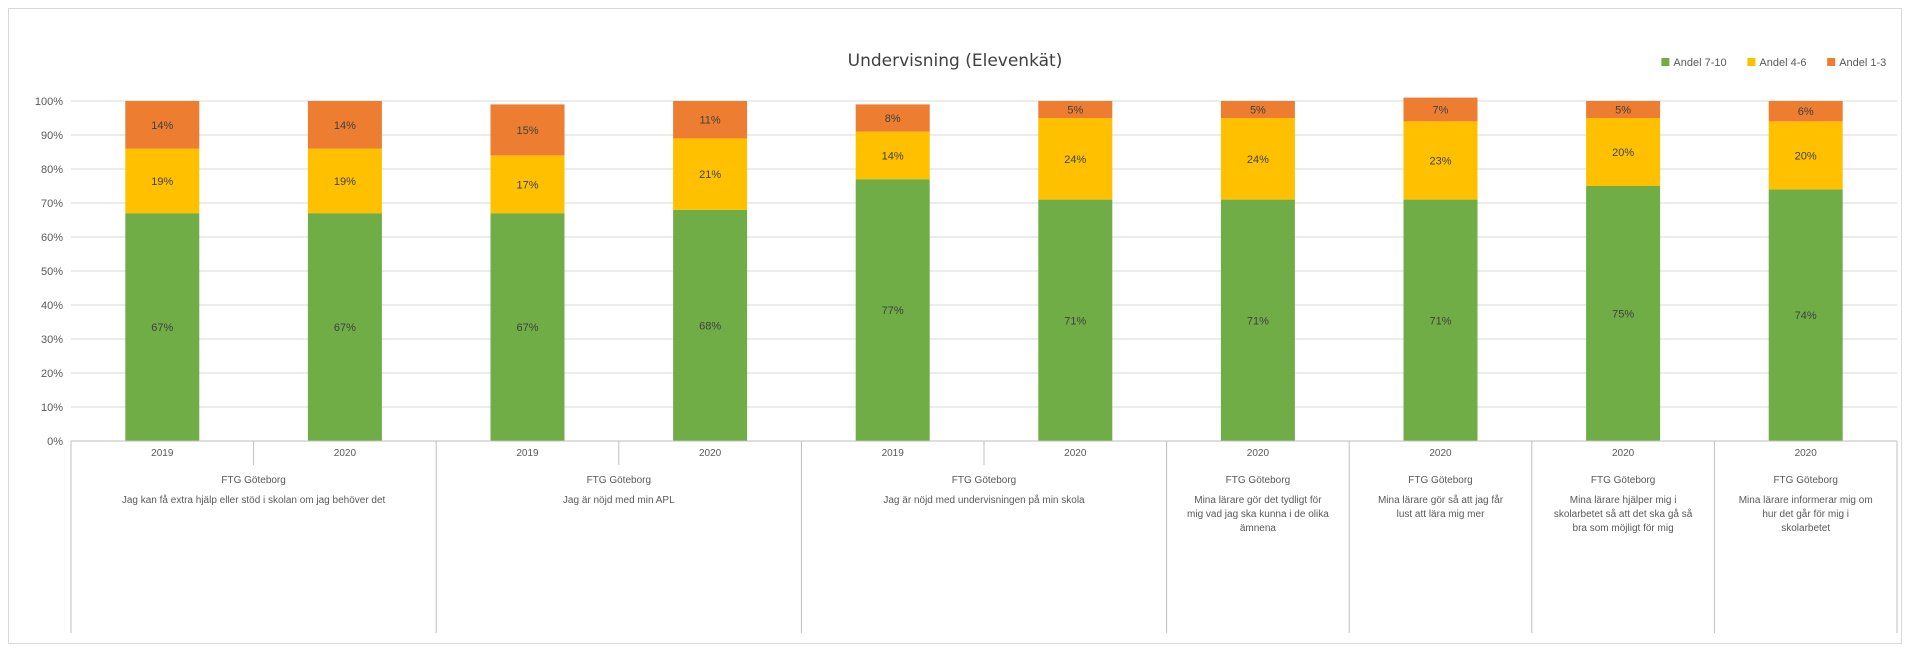  Describe the element at coordinates (619, 500) in the screenshot. I see `x-group-question: Jag är nöjd med min APL` at that location.